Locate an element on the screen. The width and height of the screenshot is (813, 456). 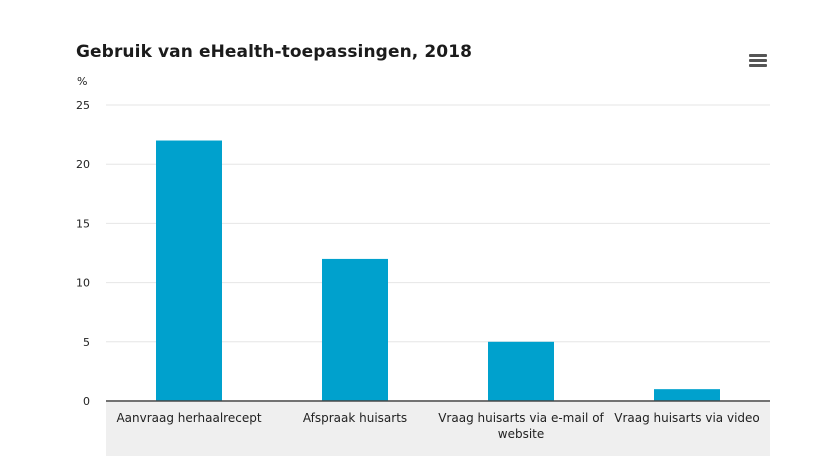
x-category-label: Vraag huisarts via video is located at coordinates (687, 418).